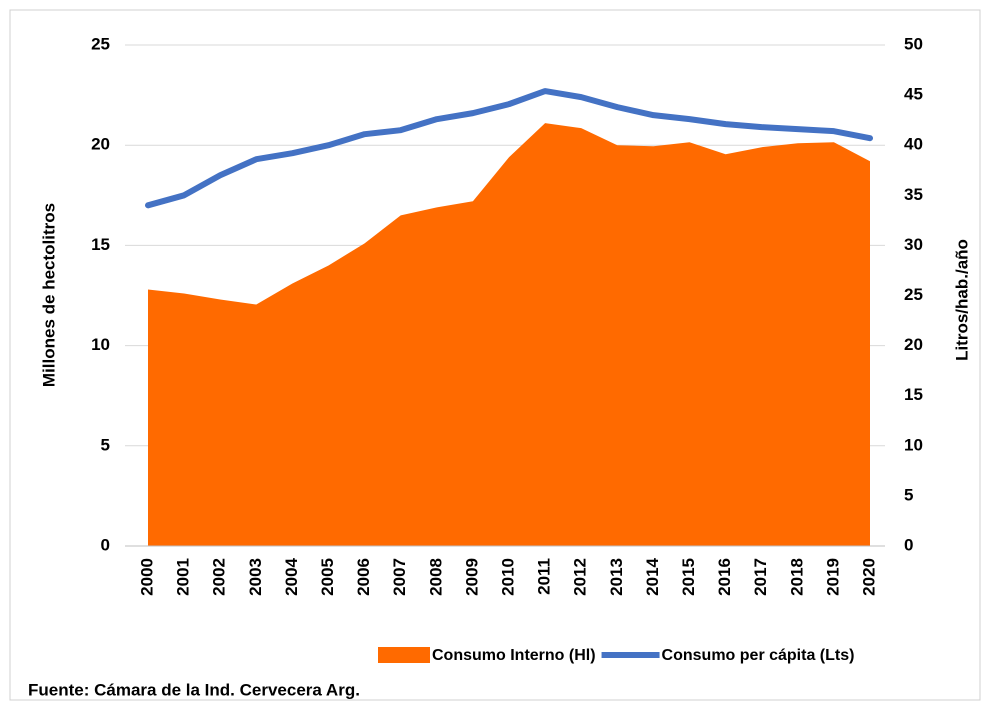  What do you see at coordinates (913, 43) in the screenshot?
I see `y2-tick-label: 50` at bounding box center [913, 43].